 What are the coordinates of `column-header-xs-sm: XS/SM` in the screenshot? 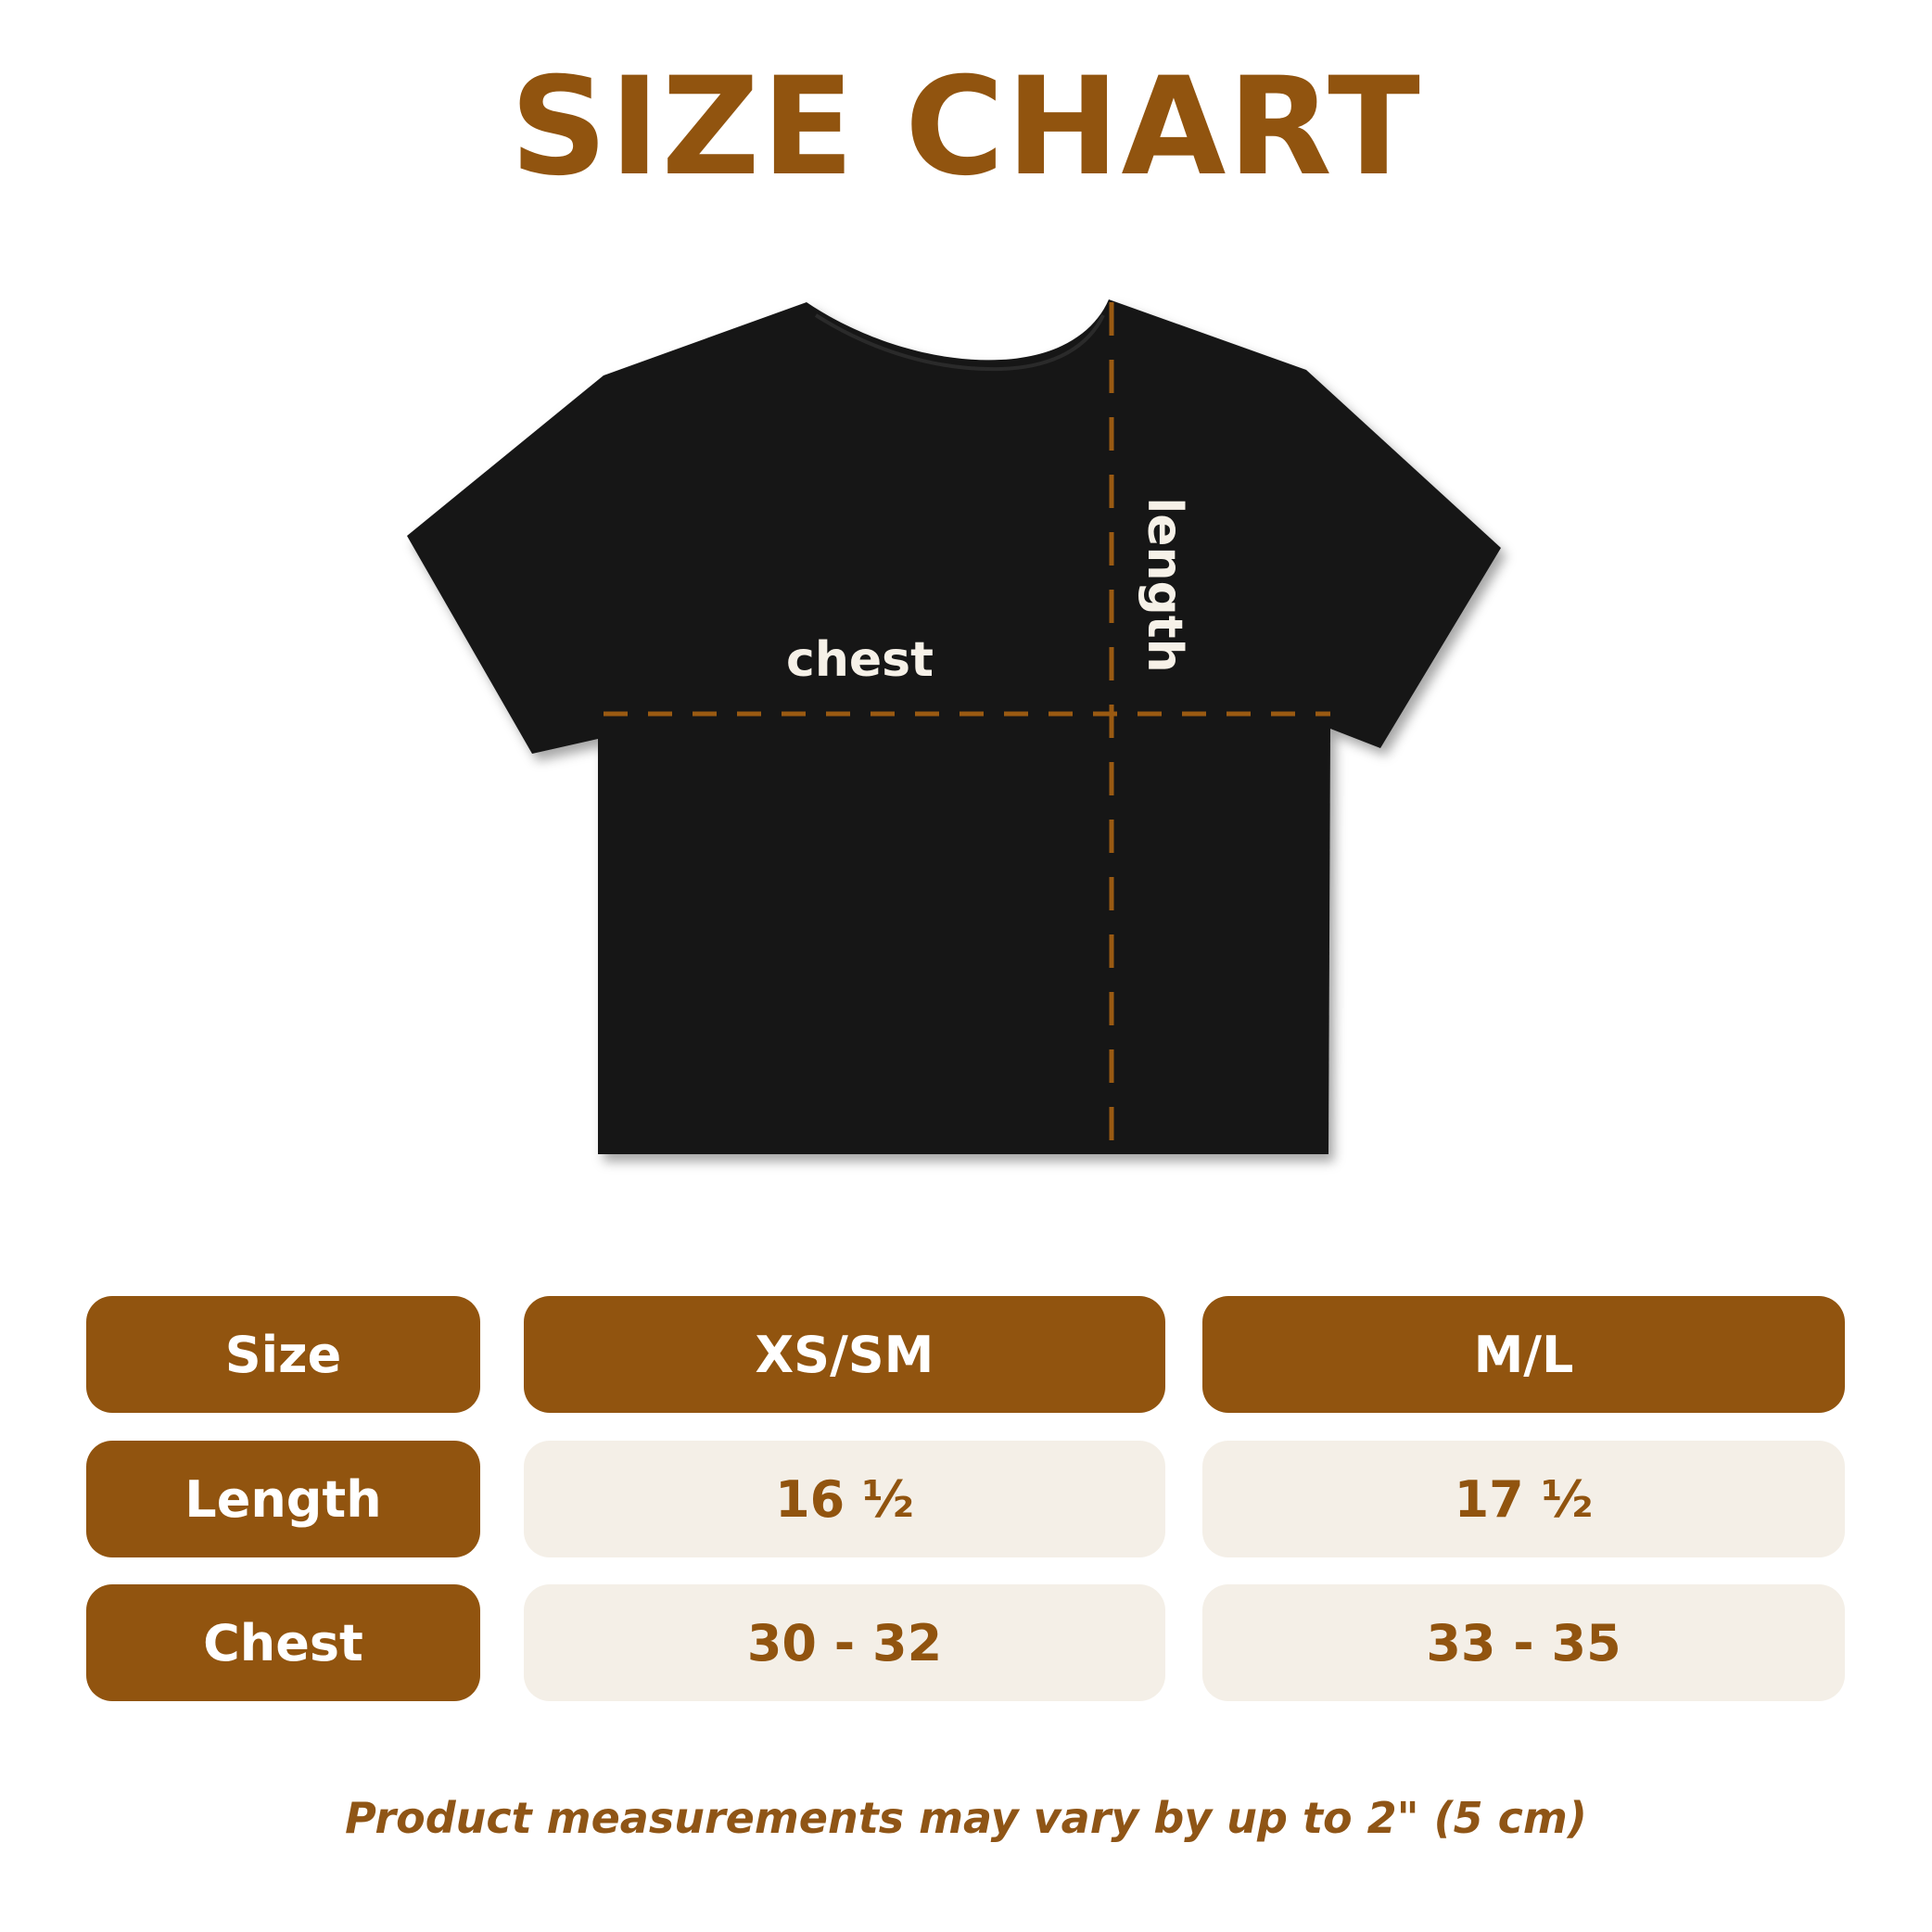 It's located at (844, 1354).